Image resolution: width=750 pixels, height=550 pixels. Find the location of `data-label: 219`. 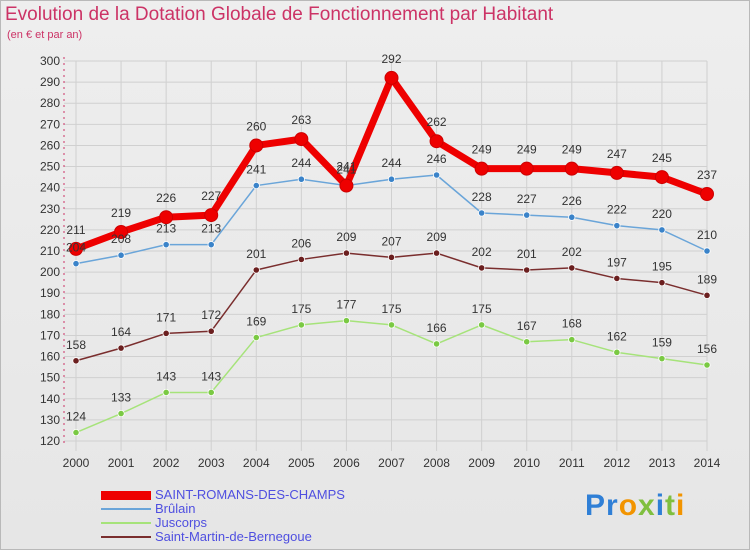

data-label: 219 is located at coordinates (121, 213).